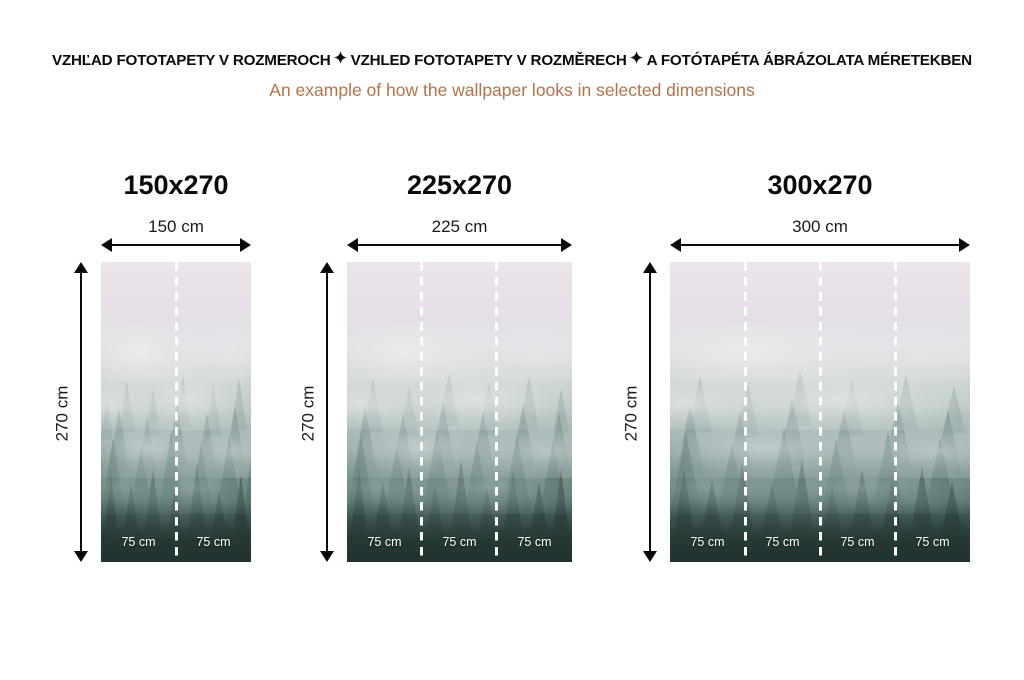 The image size is (1024, 680). Describe the element at coordinates (459, 532) in the screenshot. I see `bottom-shade` at that location.